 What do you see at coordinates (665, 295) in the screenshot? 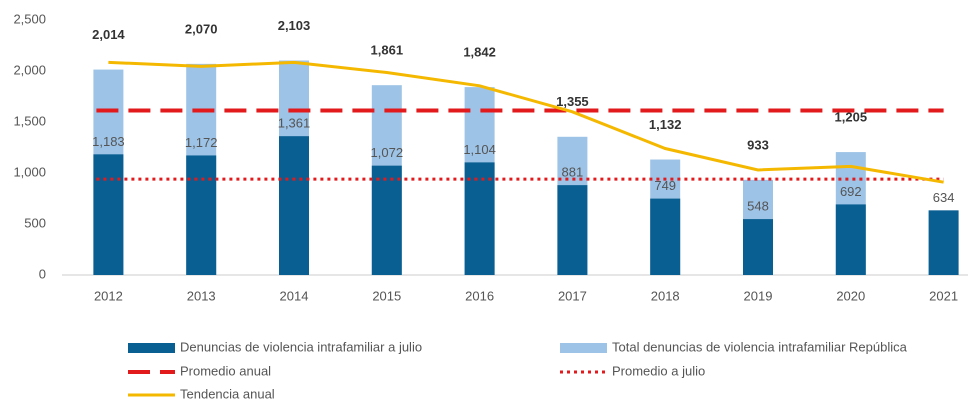
I see `x-tick-label: 2018` at bounding box center [665, 295].